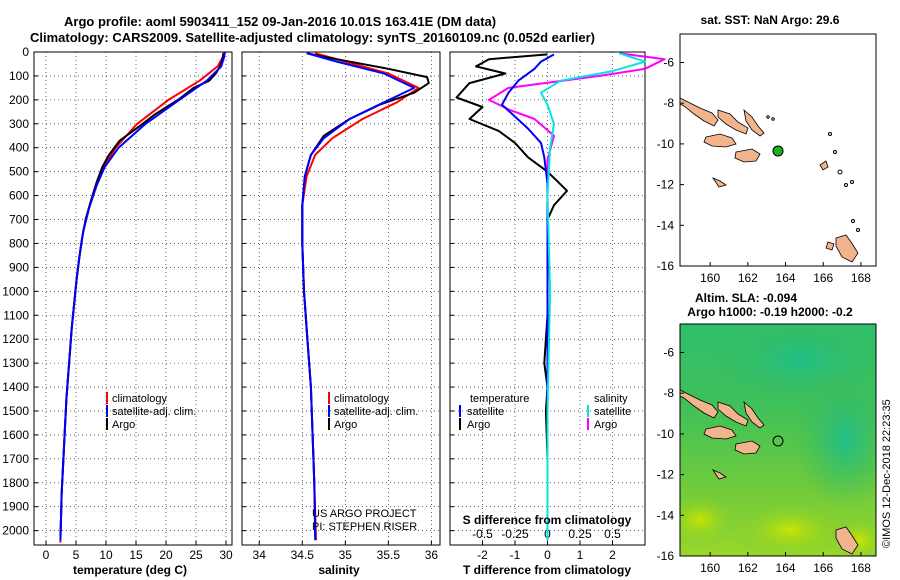  I want to click on salinity-climatology-line, so click(360, 296).